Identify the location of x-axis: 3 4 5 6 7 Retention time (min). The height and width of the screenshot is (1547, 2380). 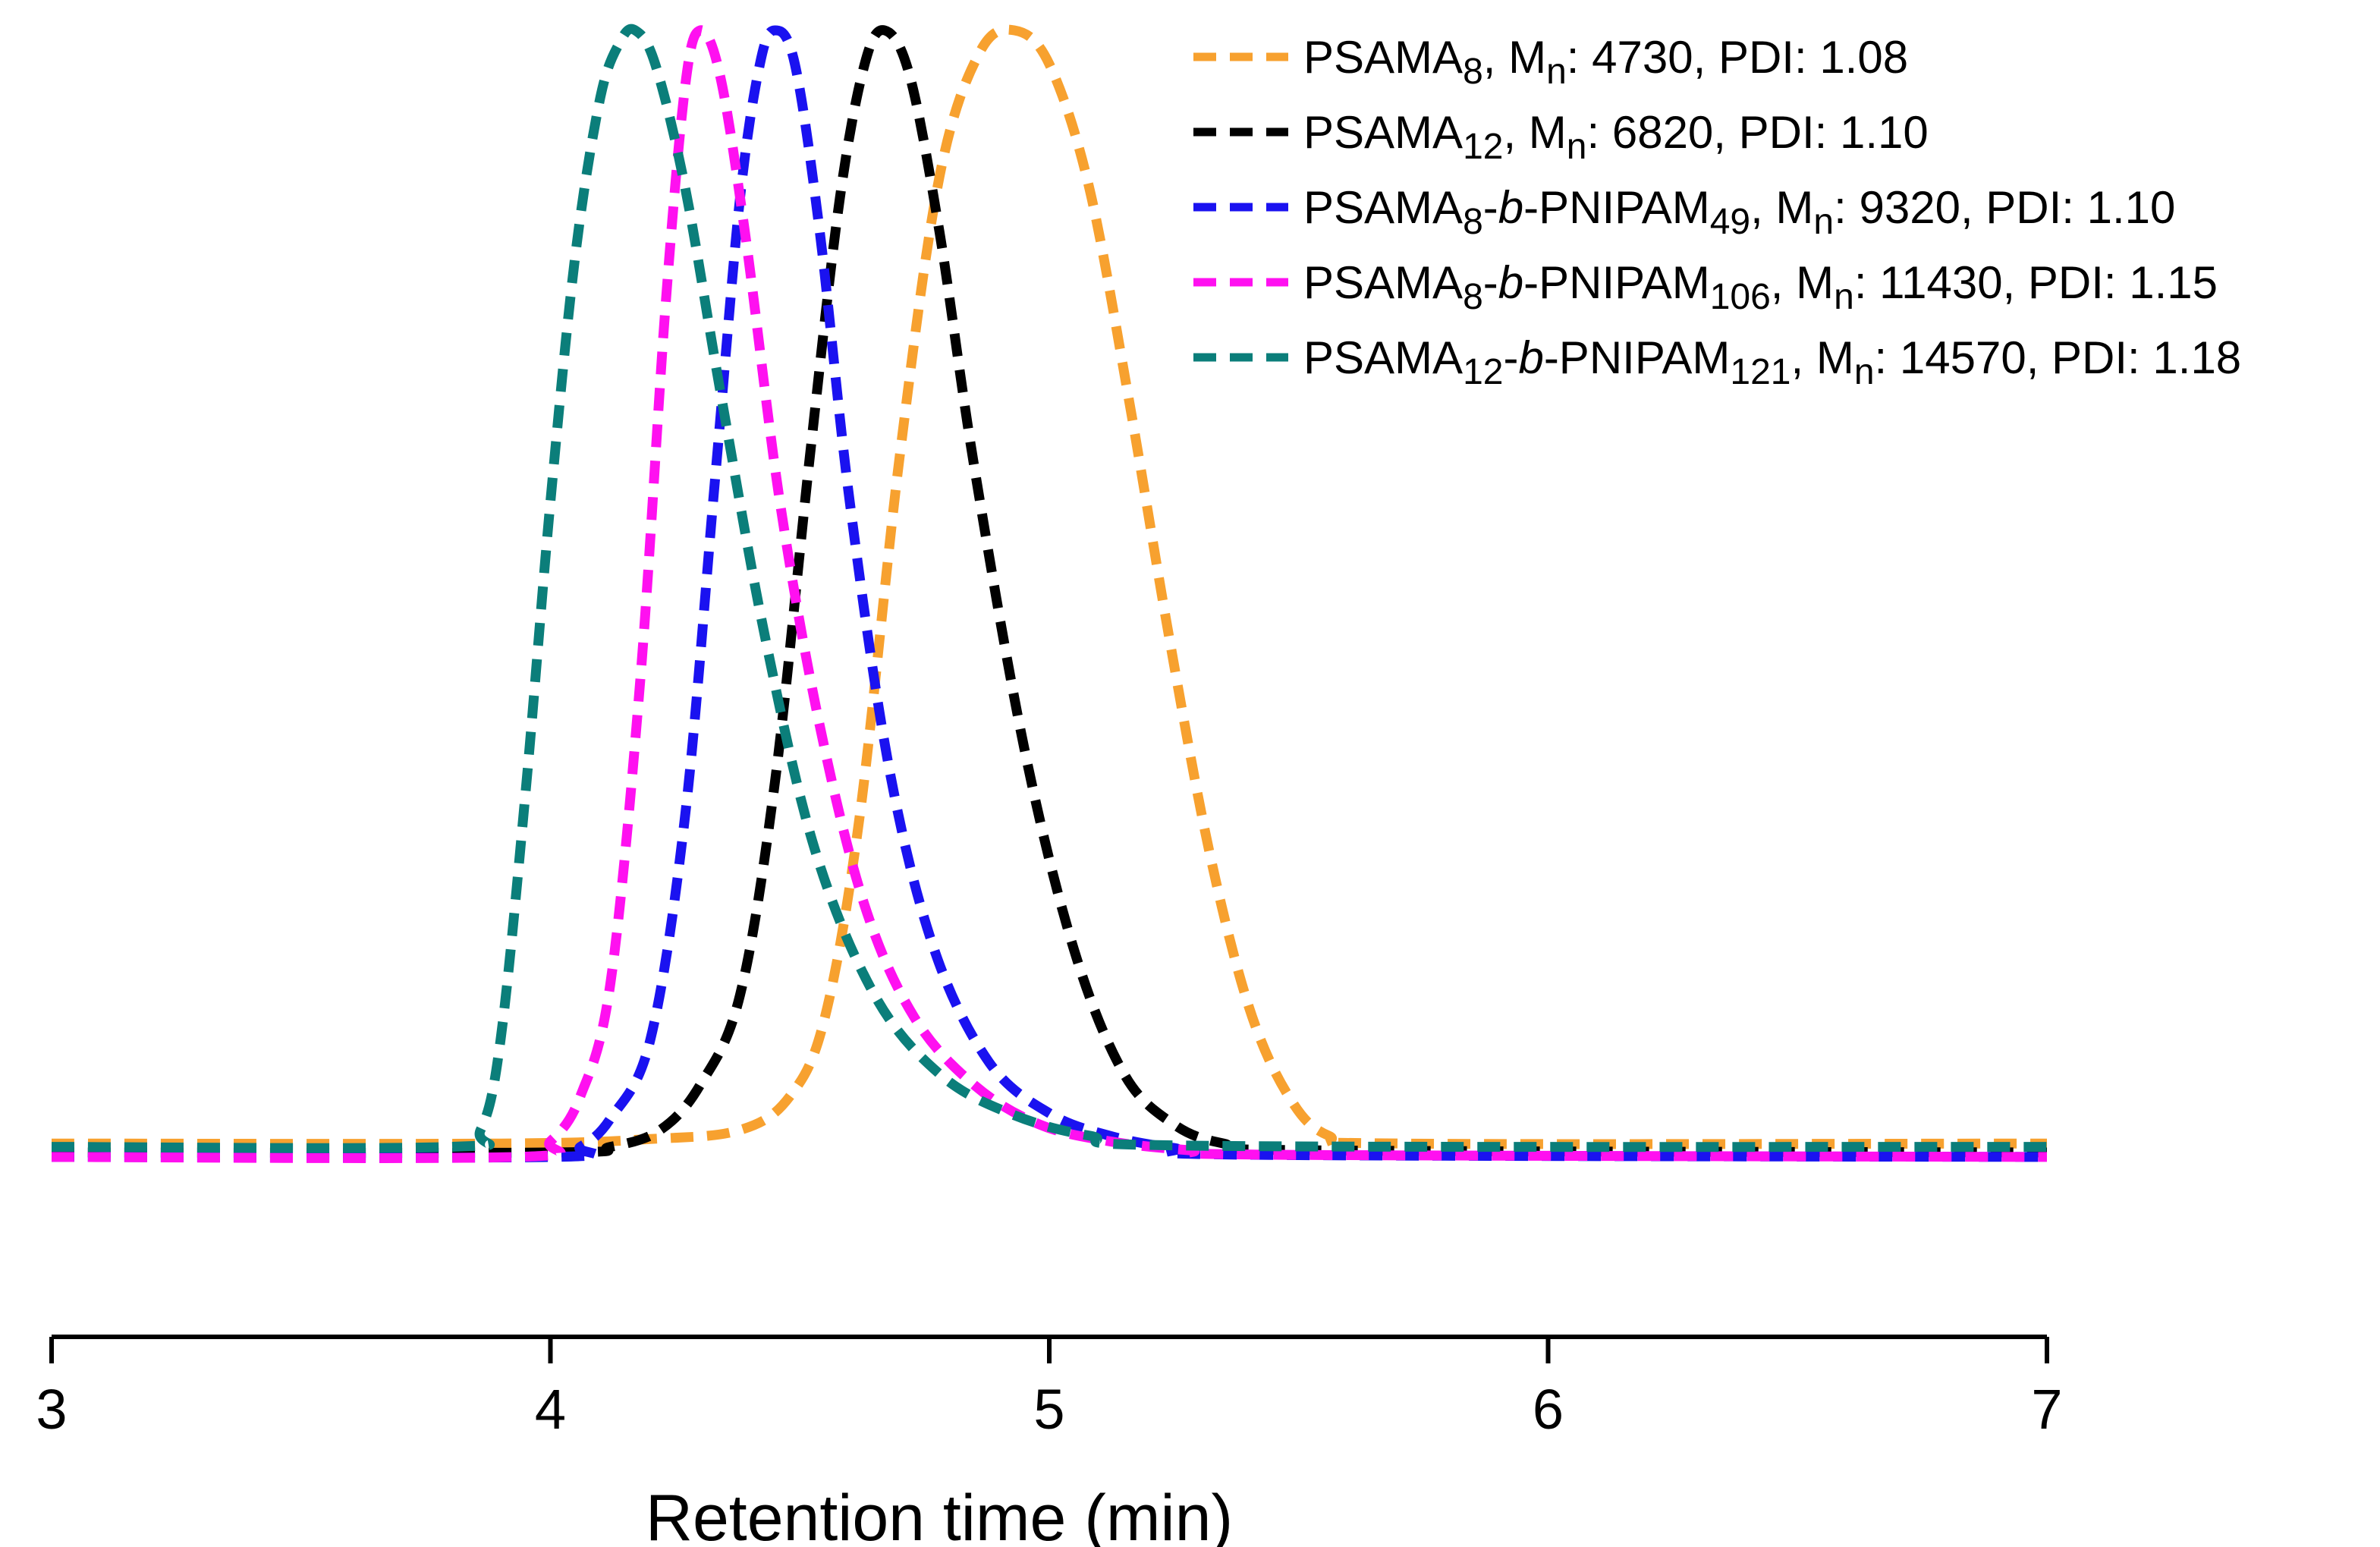
(1049, 1441).